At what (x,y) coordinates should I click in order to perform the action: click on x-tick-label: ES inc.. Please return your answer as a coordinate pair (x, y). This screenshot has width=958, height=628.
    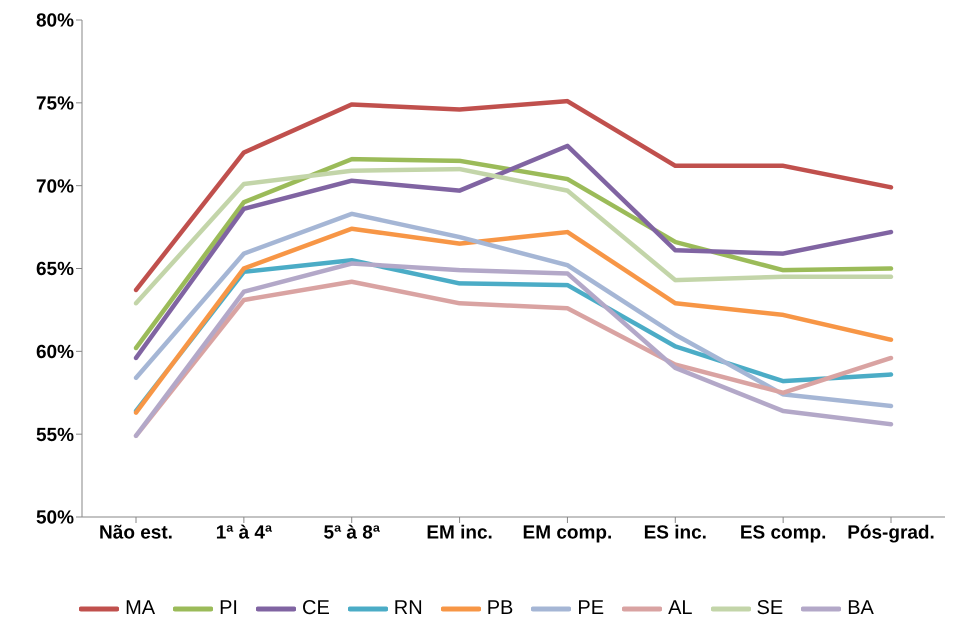
    Looking at the image, I should click on (675, 533).